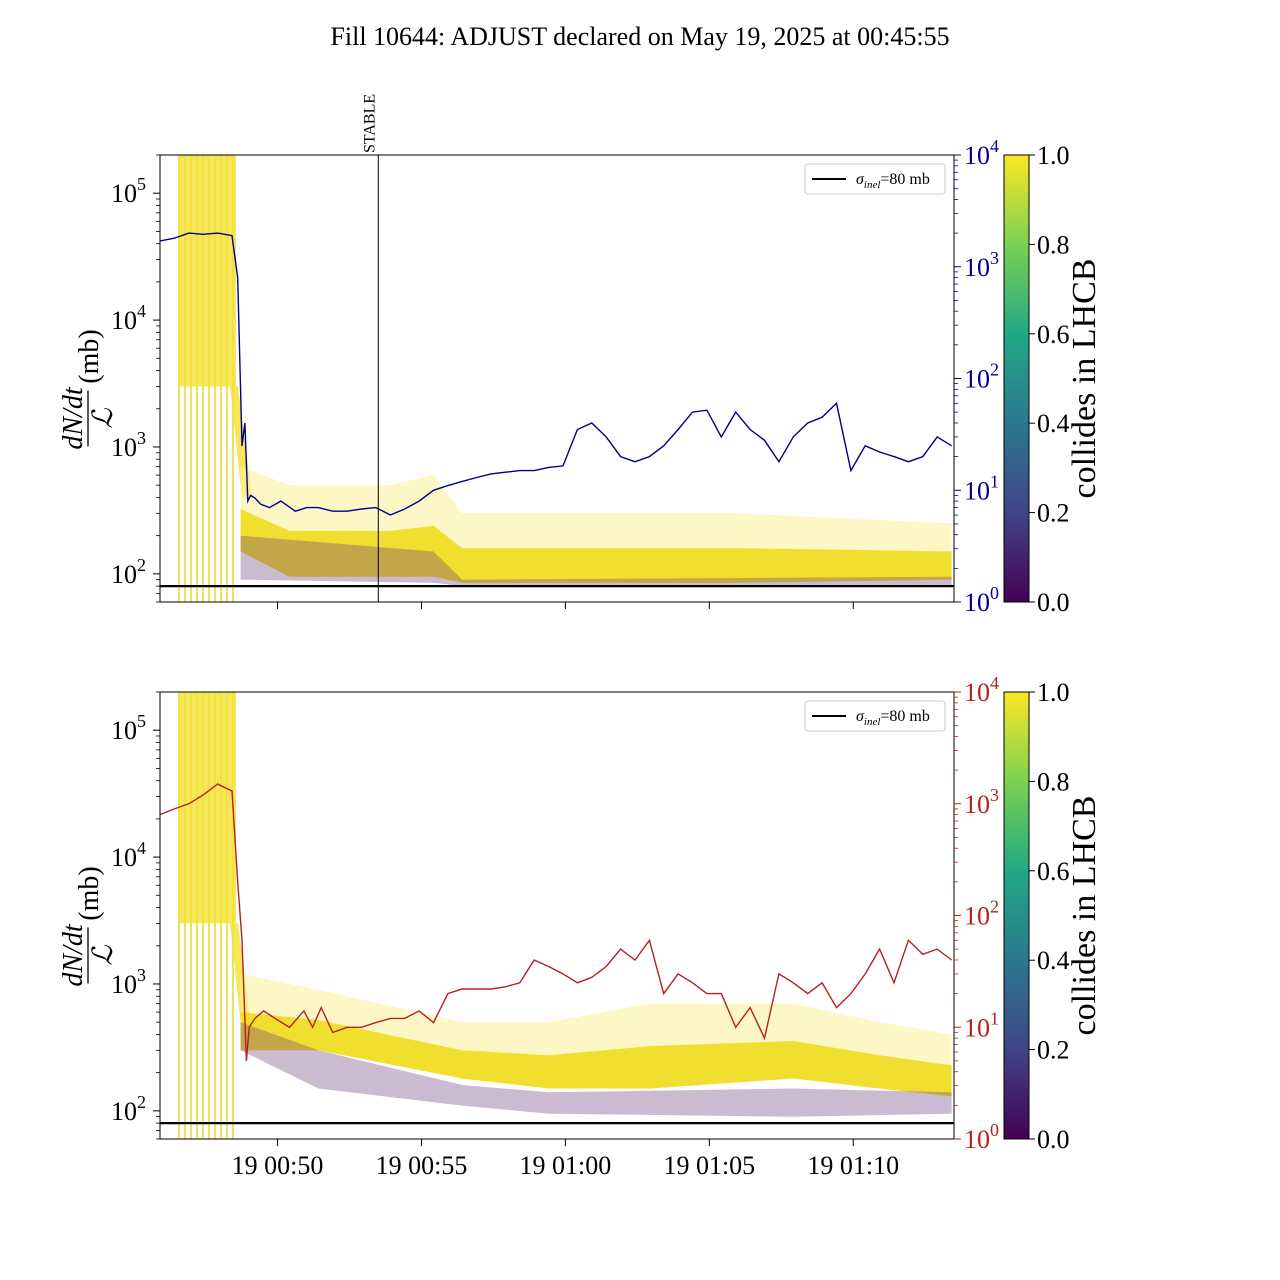 This screenshot has height=1280, width=1280. What do you see at coordinates (556, 922) in the screenshot?
I see `bottom-y2-series-line` at bounding box center [556, 922].